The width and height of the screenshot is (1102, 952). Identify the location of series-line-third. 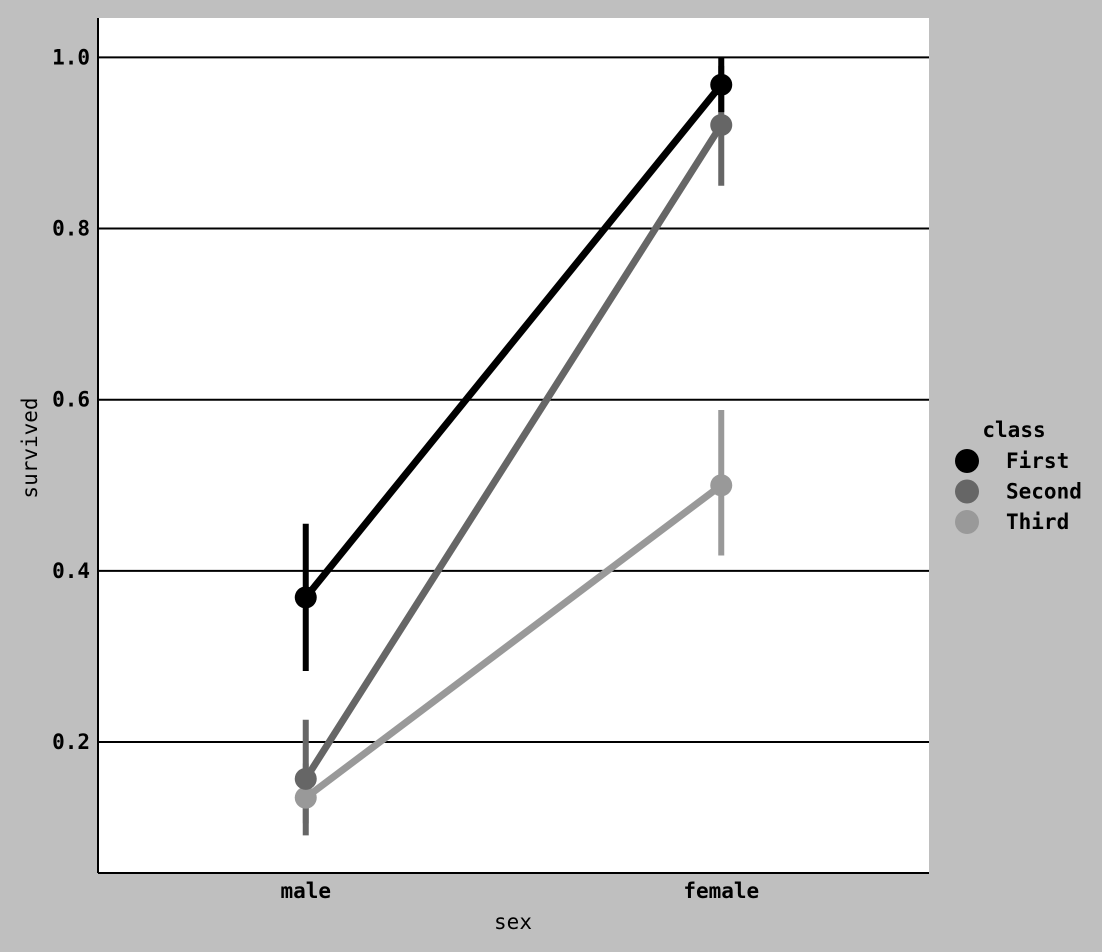
(513, 641).